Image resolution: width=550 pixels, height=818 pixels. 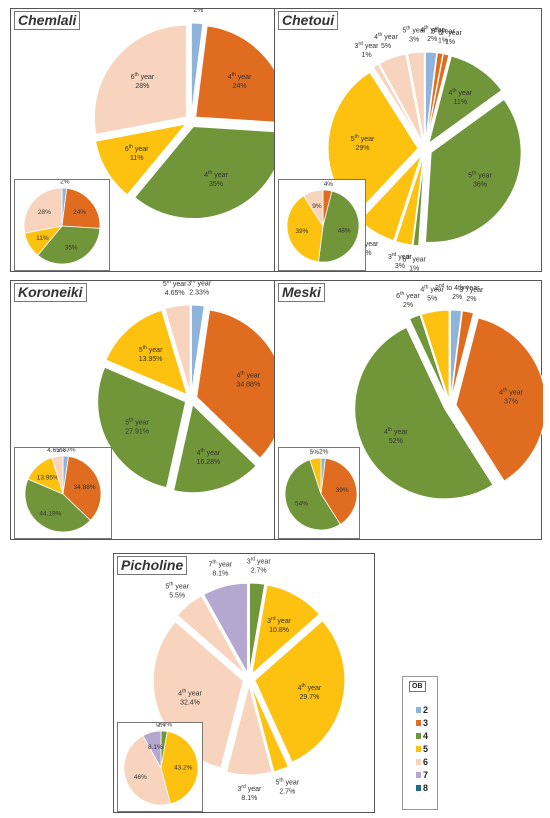 I want to click on slice-value: 5.5%, so click(x=177, y=596).